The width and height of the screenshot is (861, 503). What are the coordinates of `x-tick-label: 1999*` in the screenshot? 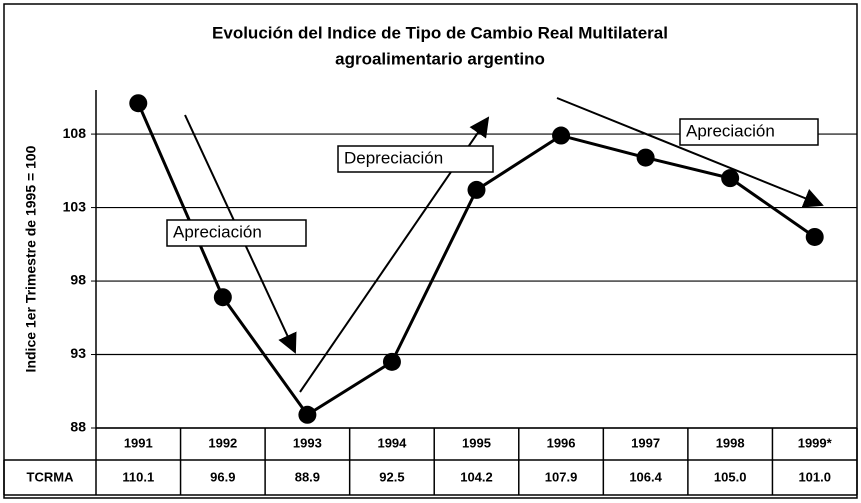 It's located at (815, 442).